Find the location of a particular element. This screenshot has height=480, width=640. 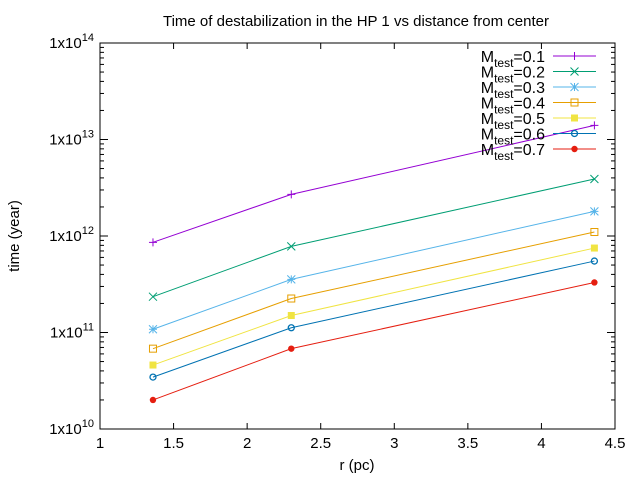

legend-item-1: Mtest=0.1 is located at coordinates (538, 59).